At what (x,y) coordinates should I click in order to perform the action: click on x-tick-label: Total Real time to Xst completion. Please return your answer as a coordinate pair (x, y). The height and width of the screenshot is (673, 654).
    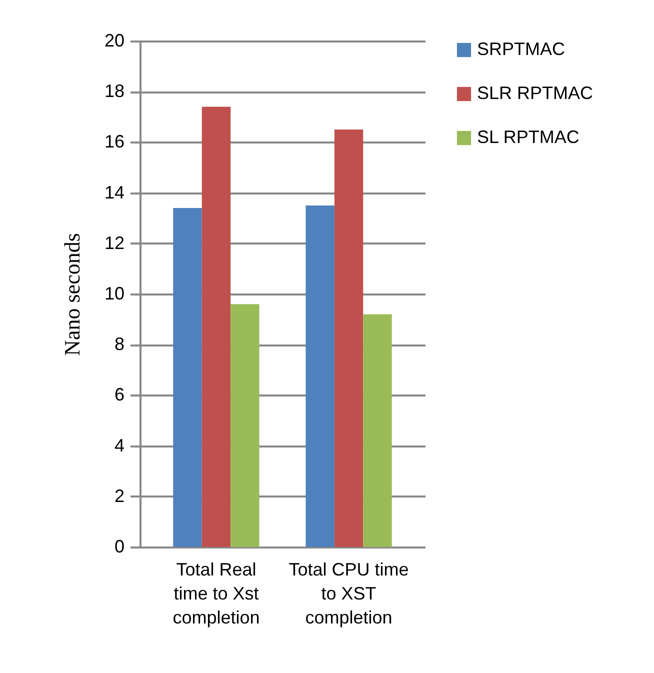
    Looking at the image, I should click on (216, 594).